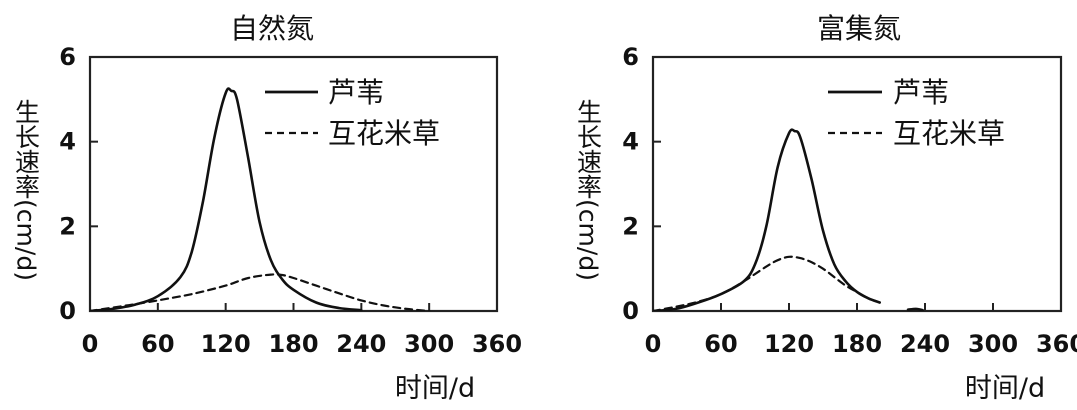 The width and height of the screenshot is (1077, 410). I want to click on series-line-fragment, so click(915, 309).